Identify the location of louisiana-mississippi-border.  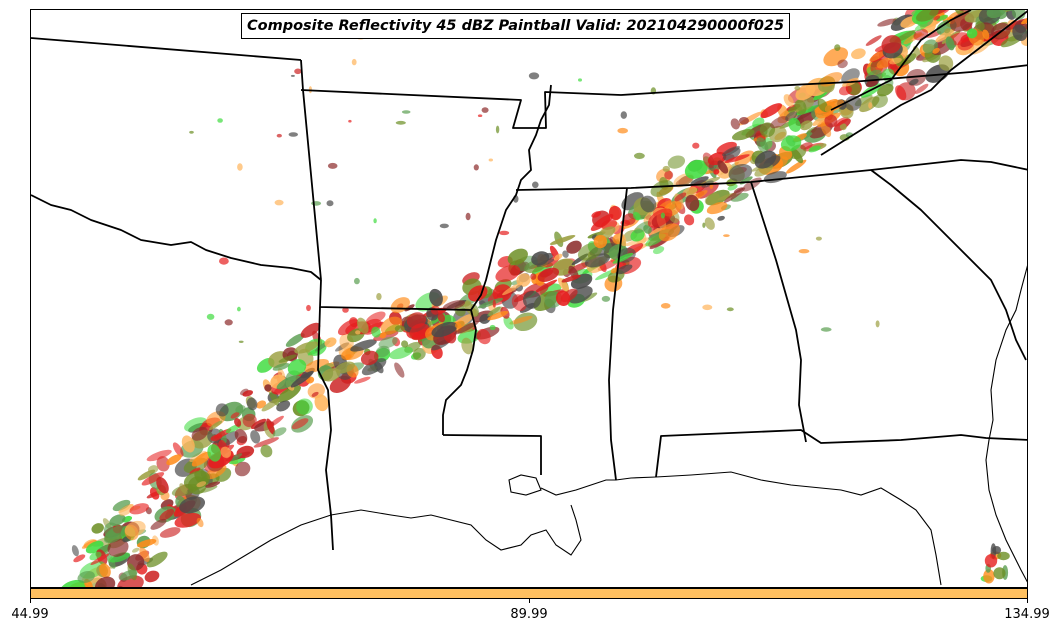
(492, 454).